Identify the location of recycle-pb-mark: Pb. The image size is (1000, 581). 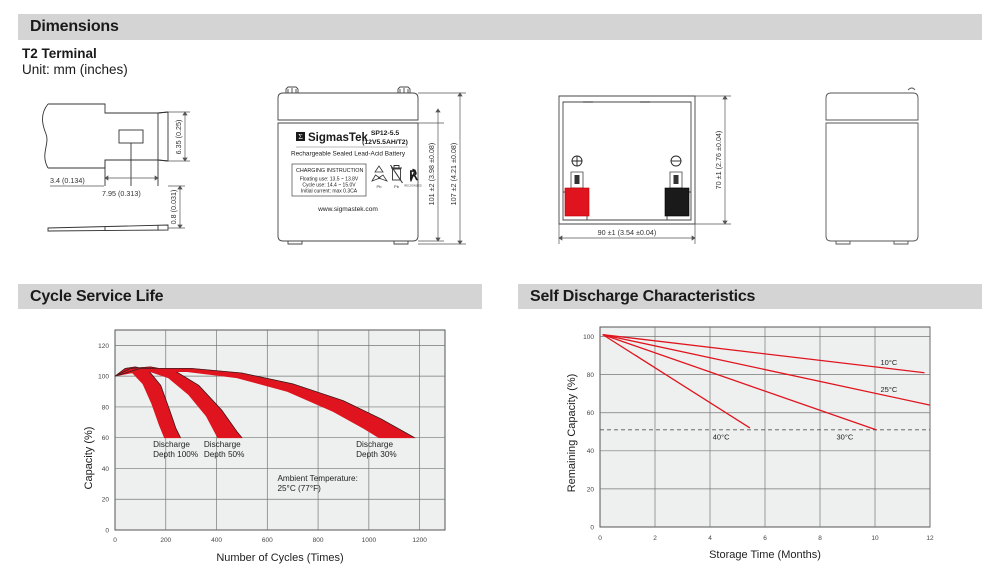
(379, 177).